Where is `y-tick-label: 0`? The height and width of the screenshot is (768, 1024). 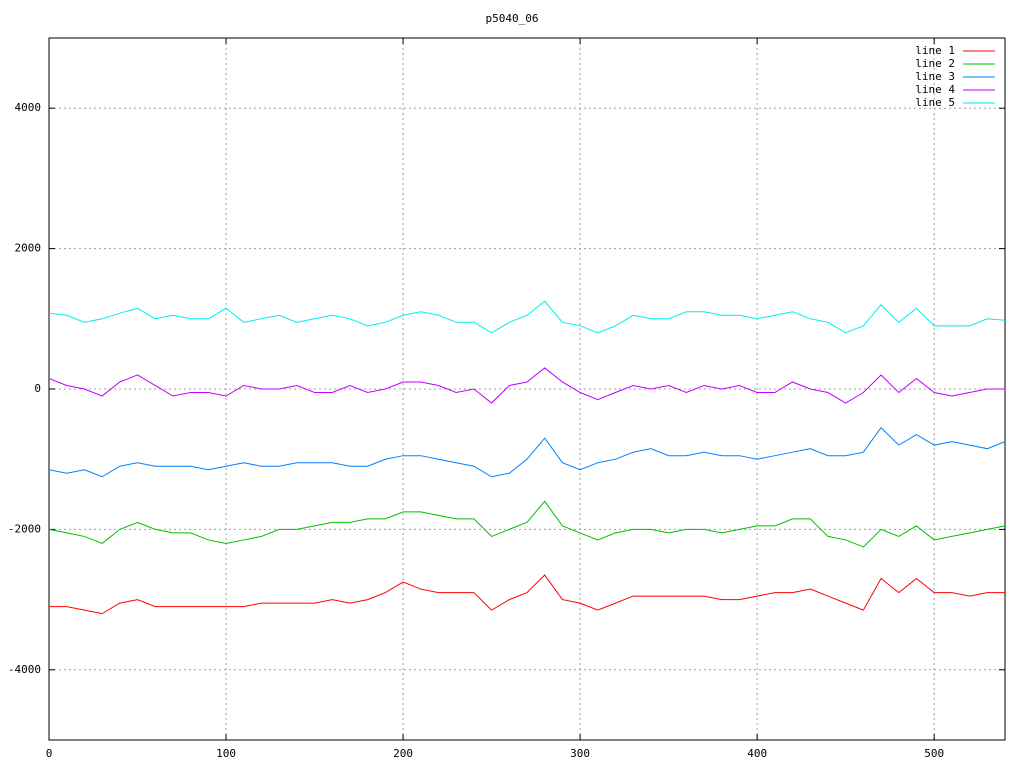 y-tick-label: 0 is located at coordinates (37, 388).